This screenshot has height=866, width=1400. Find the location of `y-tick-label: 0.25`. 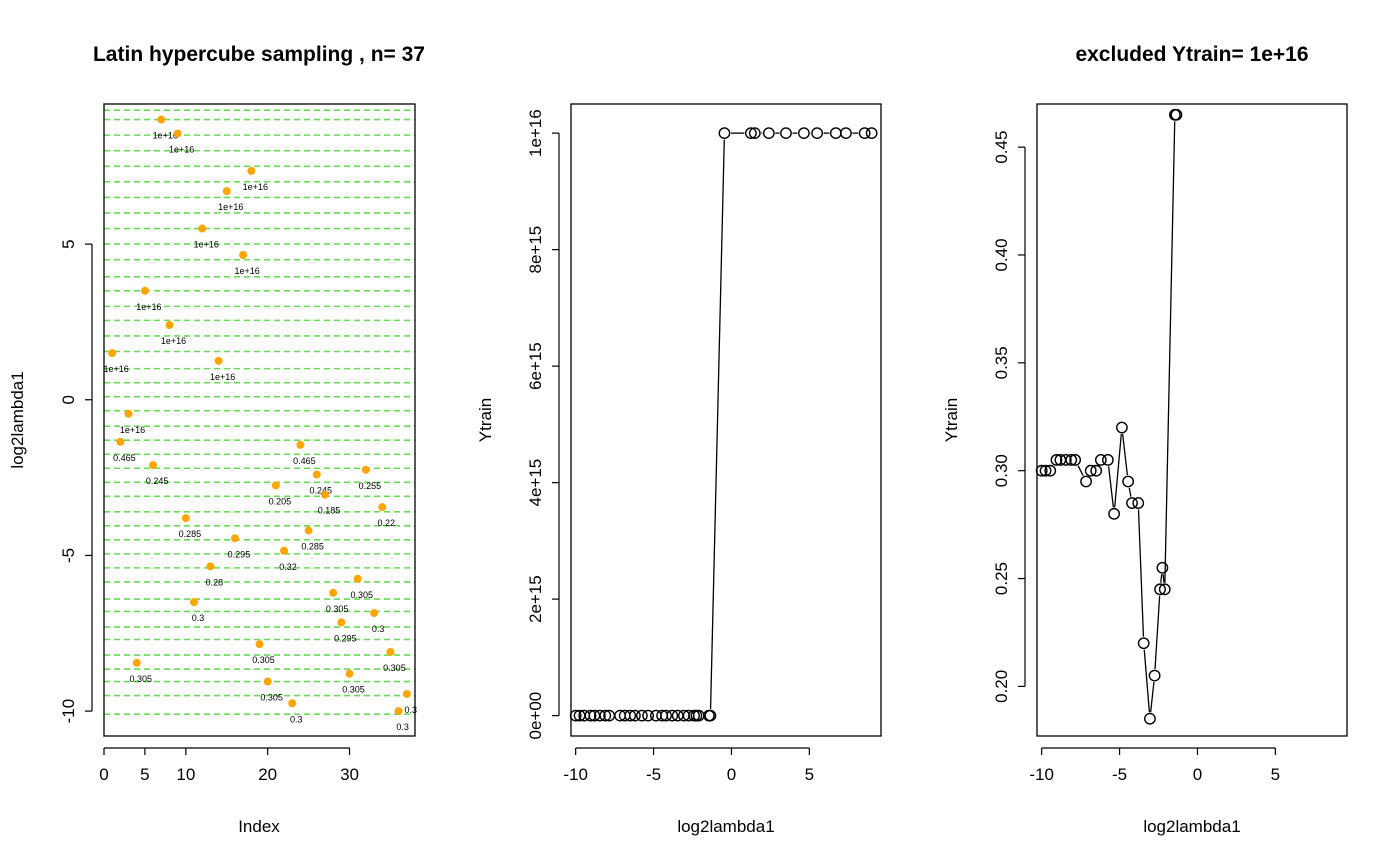

y-tick-label: 0.25 is located at coordinates (1001, 578).